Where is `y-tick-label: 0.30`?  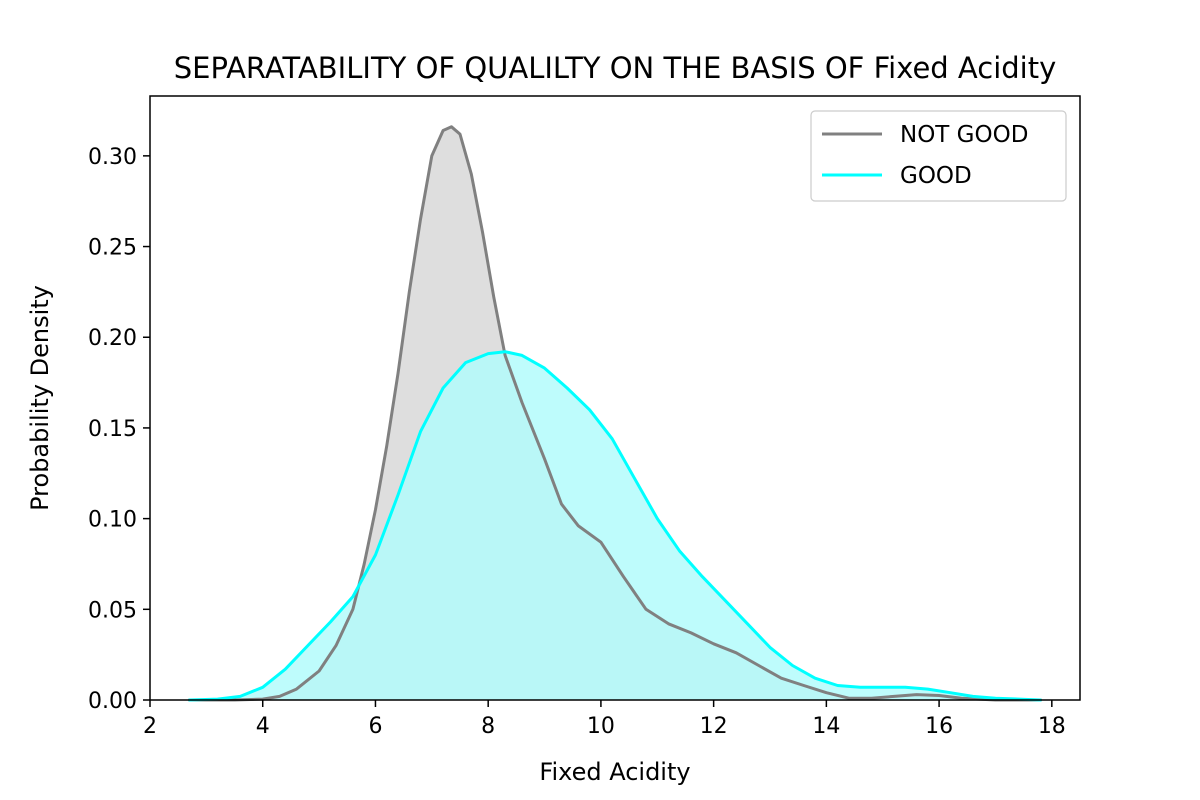 y-tick-label: 0.30 is located at coordinates (112, 157).